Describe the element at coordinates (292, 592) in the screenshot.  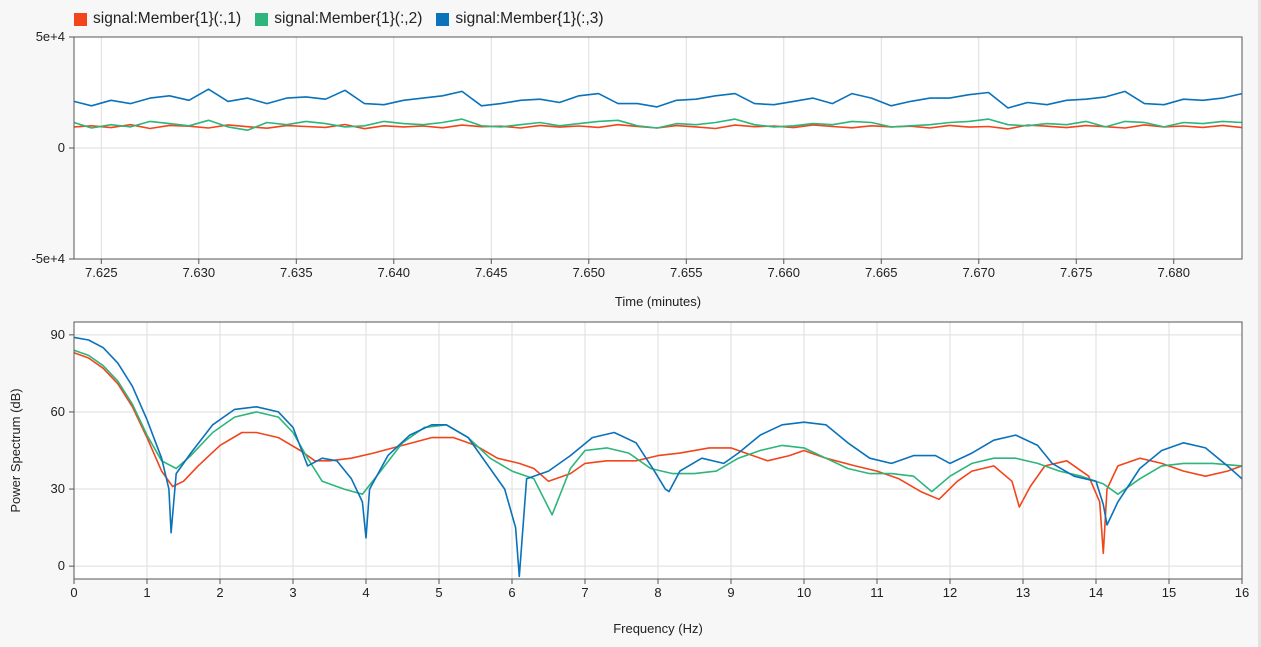
I see `x-tick-label: 3` at that location.